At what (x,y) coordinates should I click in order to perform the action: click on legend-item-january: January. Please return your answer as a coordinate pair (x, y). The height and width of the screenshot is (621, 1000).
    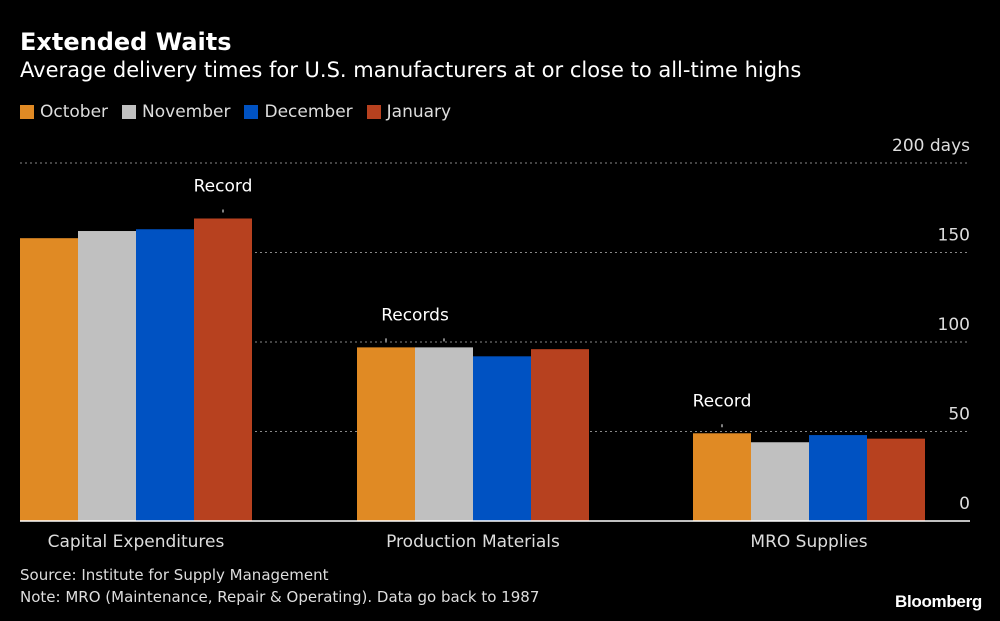
    Looking at the image, I should click on (409, 112).